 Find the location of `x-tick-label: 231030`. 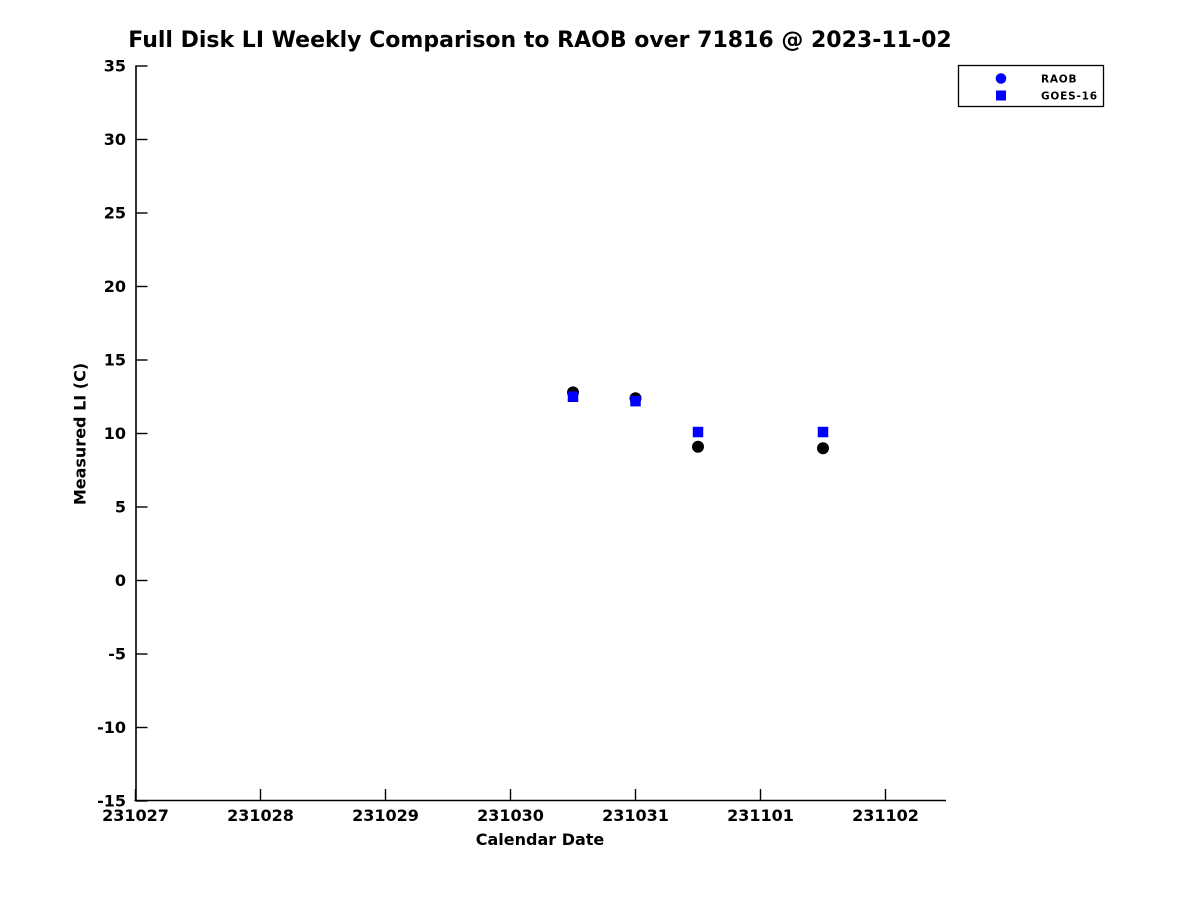

x-tick-label: 231030 is located at coordinates (510, 815).